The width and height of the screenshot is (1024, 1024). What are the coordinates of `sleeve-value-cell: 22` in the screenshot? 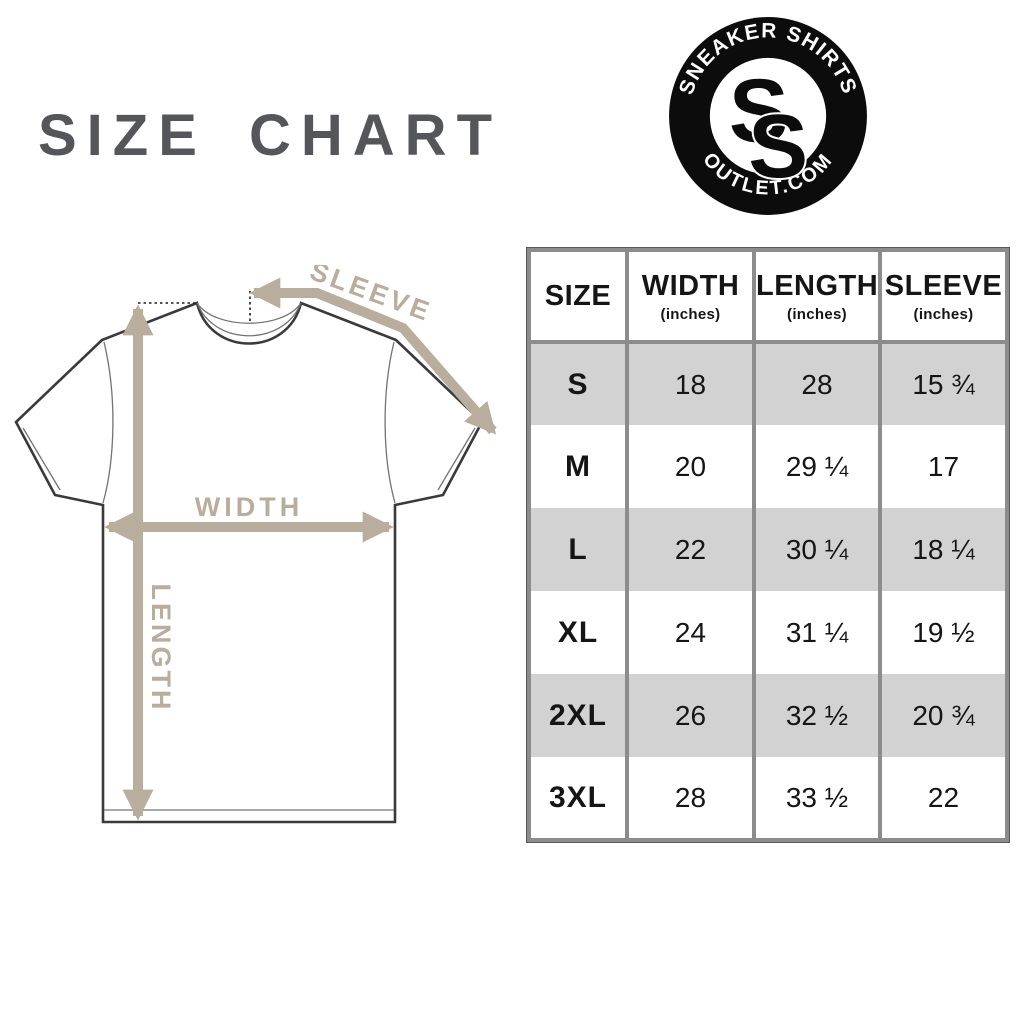 It's located at (942, 798).